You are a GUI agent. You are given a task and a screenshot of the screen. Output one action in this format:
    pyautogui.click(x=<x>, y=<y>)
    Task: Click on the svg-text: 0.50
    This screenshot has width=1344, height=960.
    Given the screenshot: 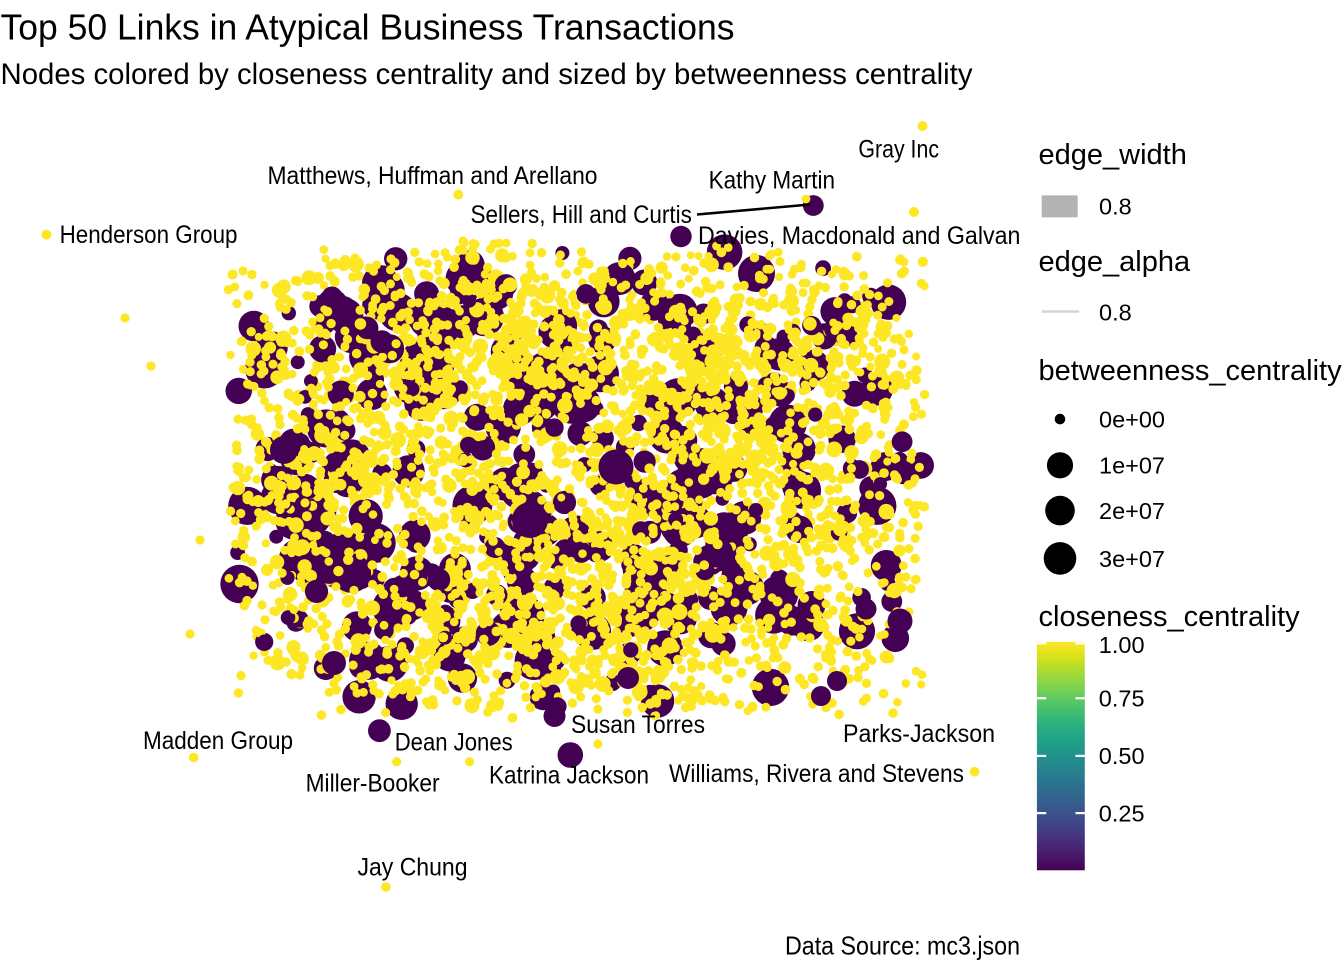 What is the action you would take?
    pyautogui.click(x=1122, y=756)
    